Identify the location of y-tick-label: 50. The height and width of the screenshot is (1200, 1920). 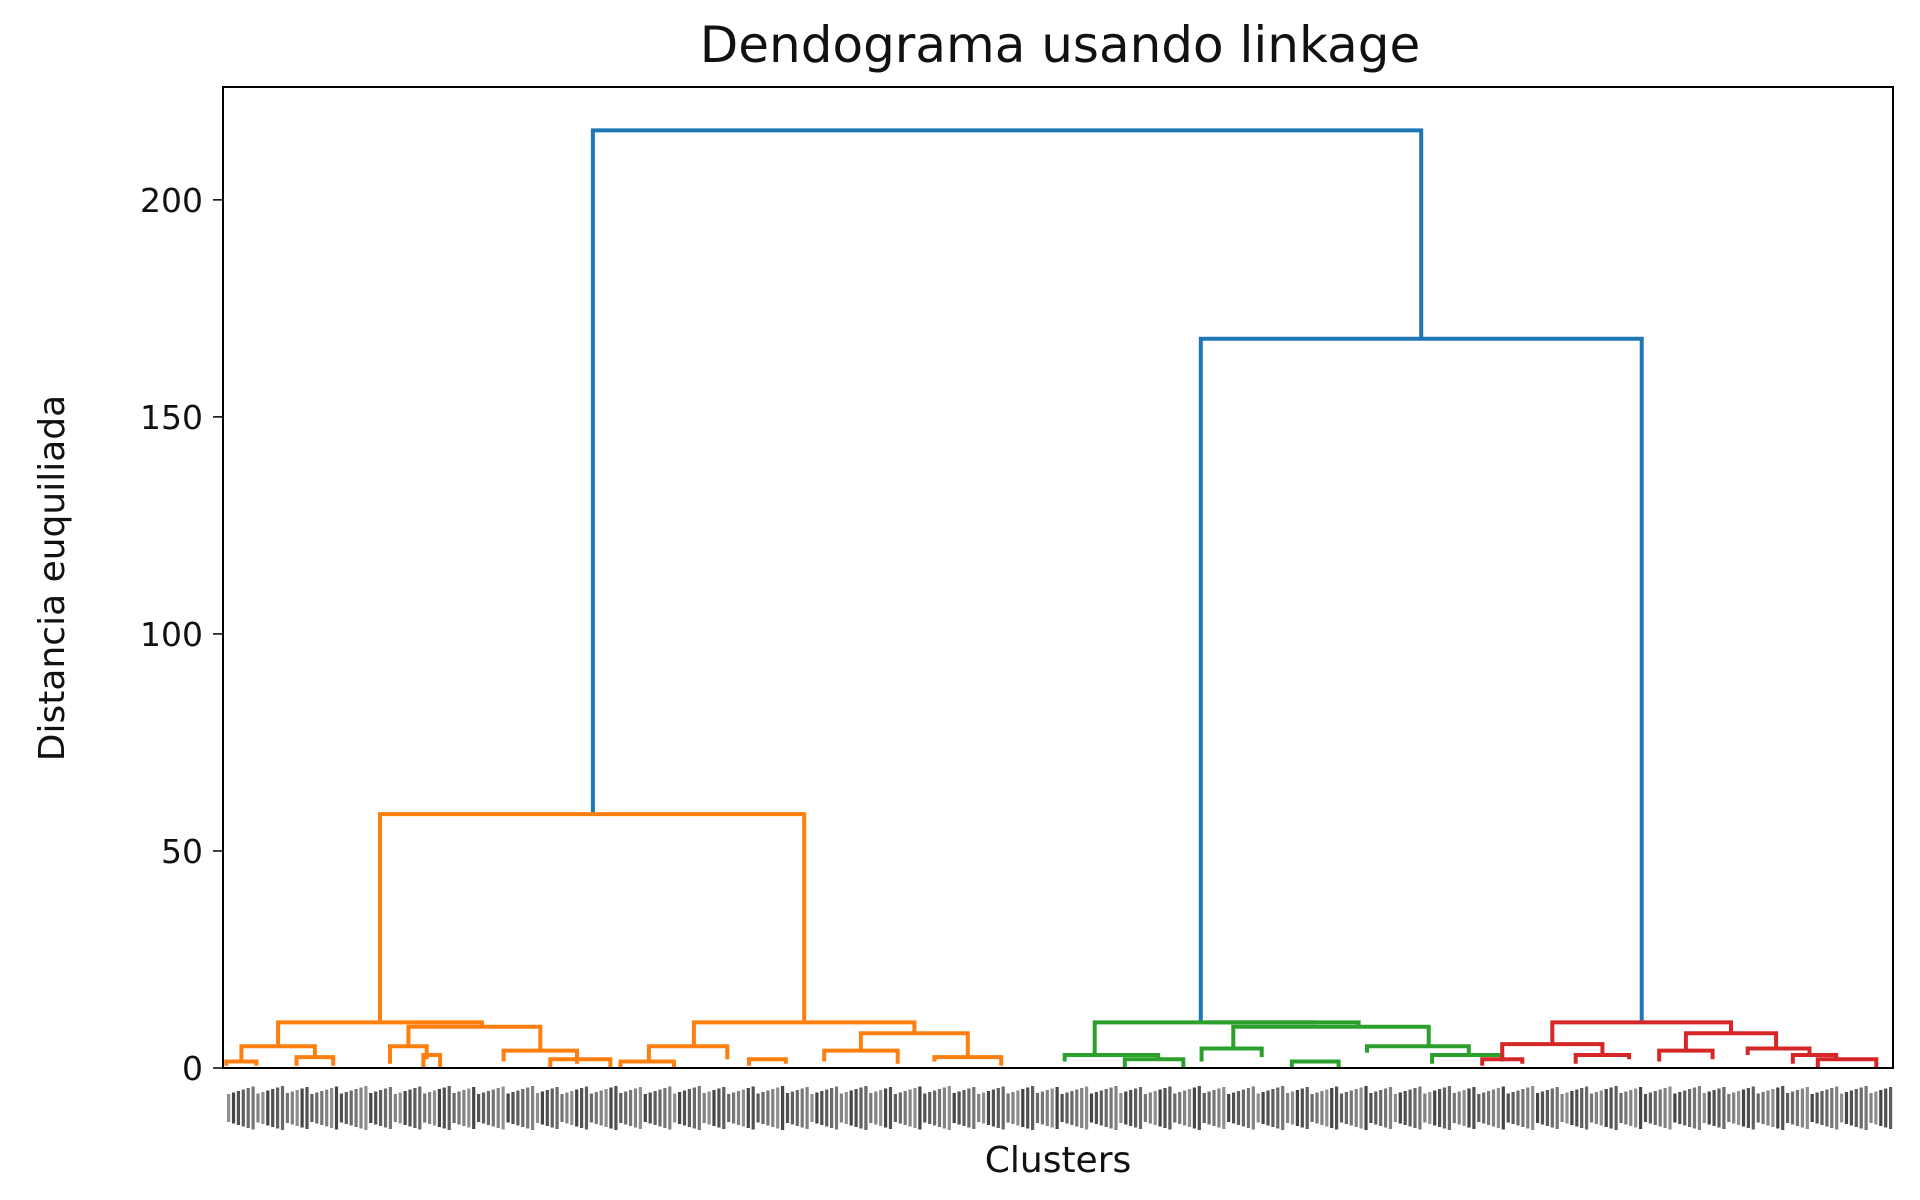
(182, 851).